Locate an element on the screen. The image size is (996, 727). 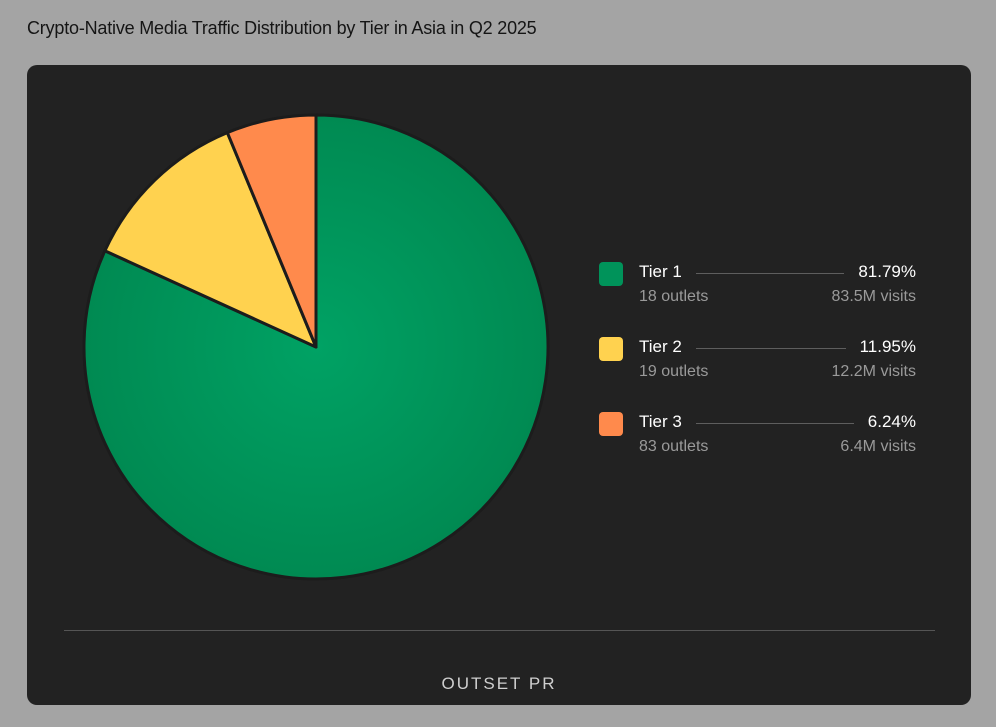
legend-label: Tier 1 is located at coordinates (660, 271).